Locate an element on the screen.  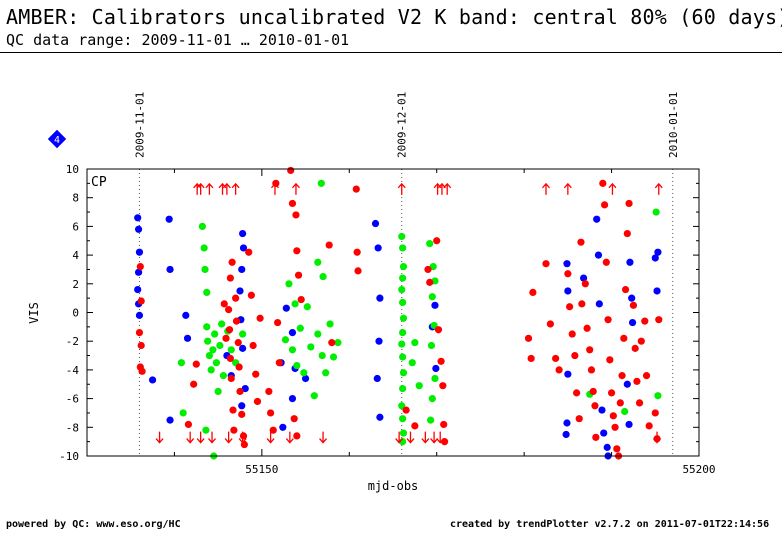
header-divider is located at coordinates (391, 52).